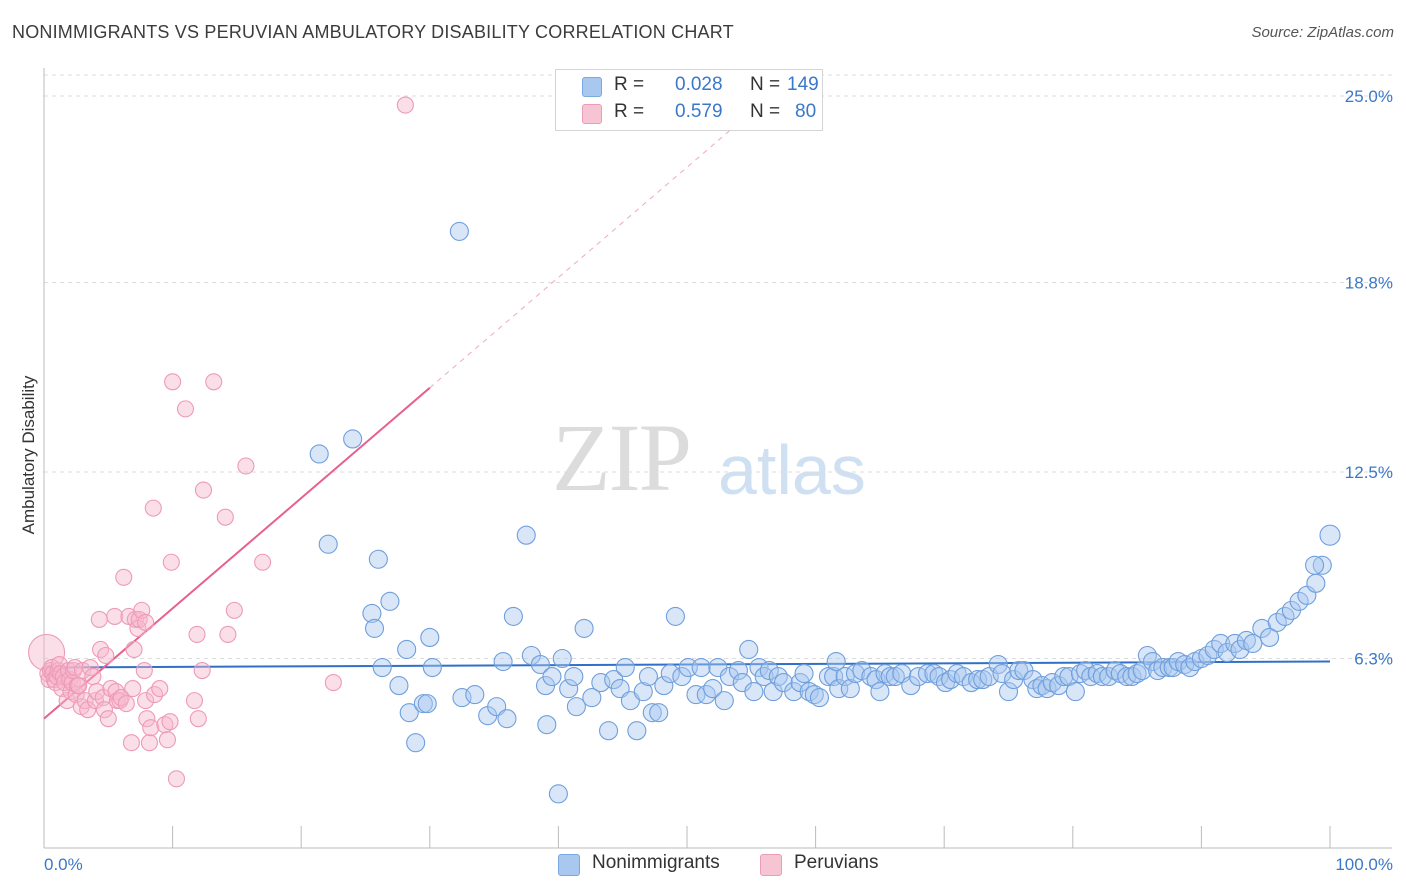 The width and height of the screenshot is (1406, 892). I want to click on bottom-legend-swatch-pink, so click(771, 865).